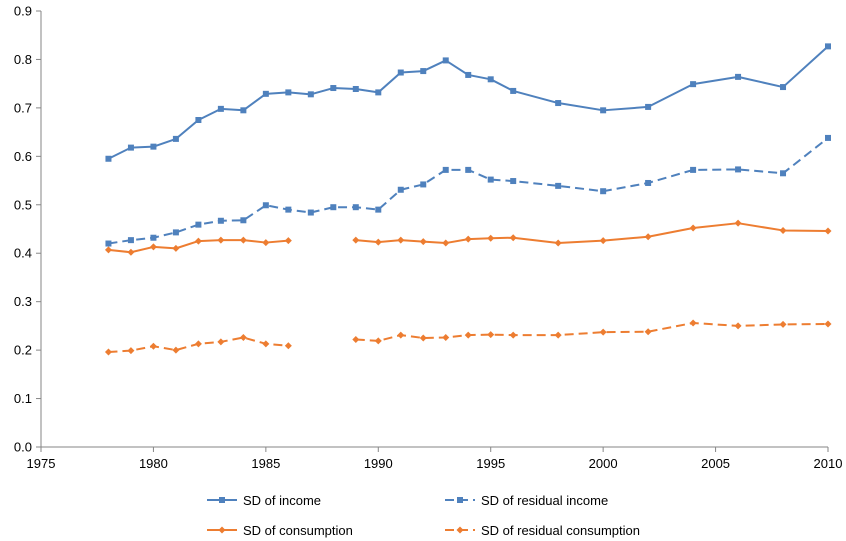 This screenshot has width=846, height=541. I want to click on legend-item: SD of income, so click(264, 500).